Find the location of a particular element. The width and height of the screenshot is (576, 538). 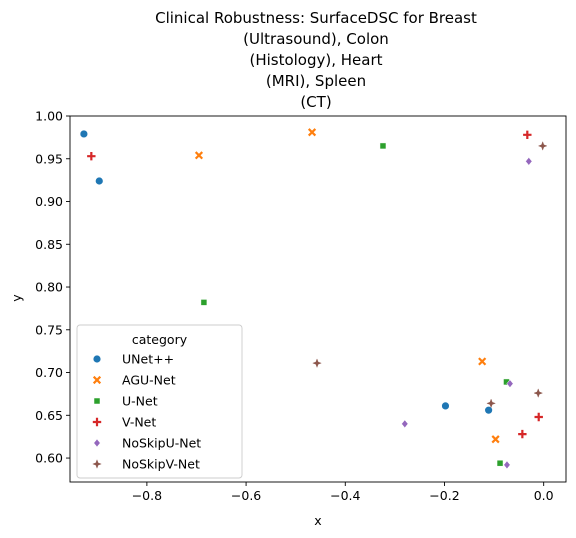

chart-title-line: (Ultrasound), Colon is located at coordinates (316, 39).